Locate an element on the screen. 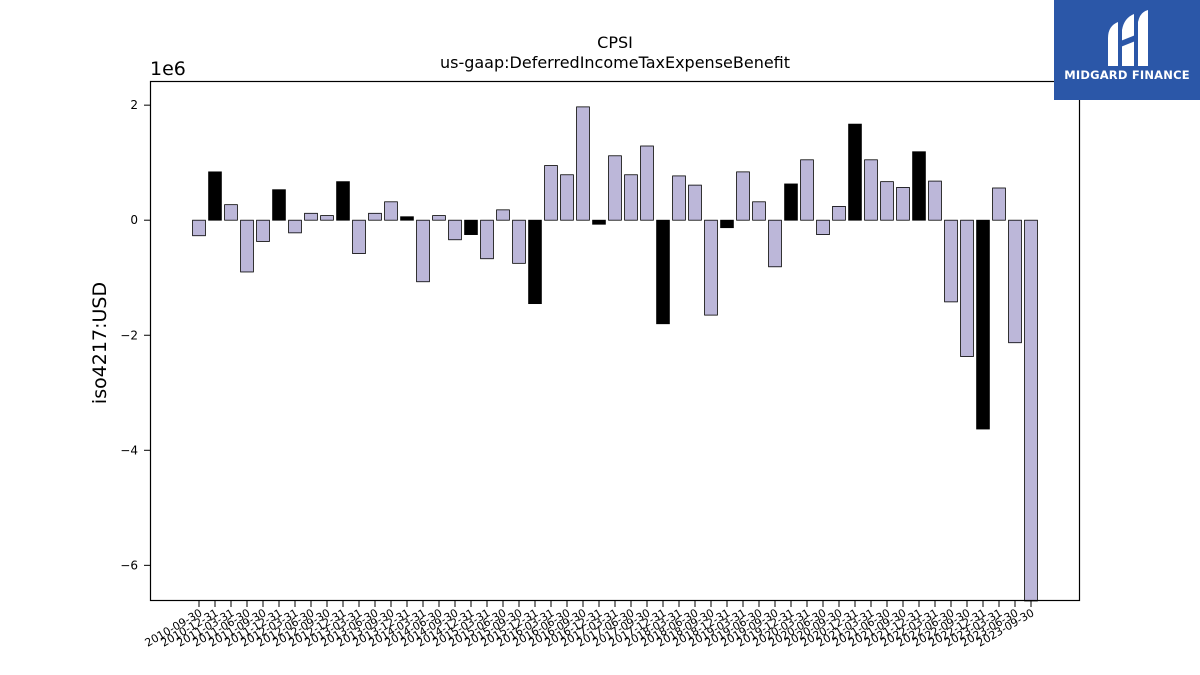 The height and width of the screenshot is (675, 1200). y-axis: −6 −4 −2 0 2 is located at coordinates (135, 335).